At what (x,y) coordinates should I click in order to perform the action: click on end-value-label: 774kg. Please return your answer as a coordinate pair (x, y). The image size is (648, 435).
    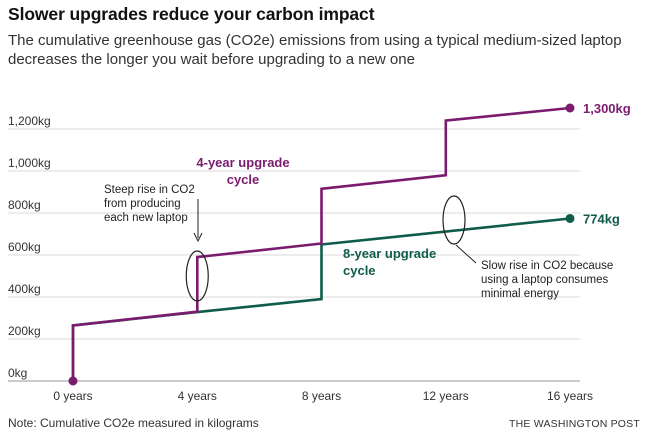
    Looking at the image, I should click on (601, 218).